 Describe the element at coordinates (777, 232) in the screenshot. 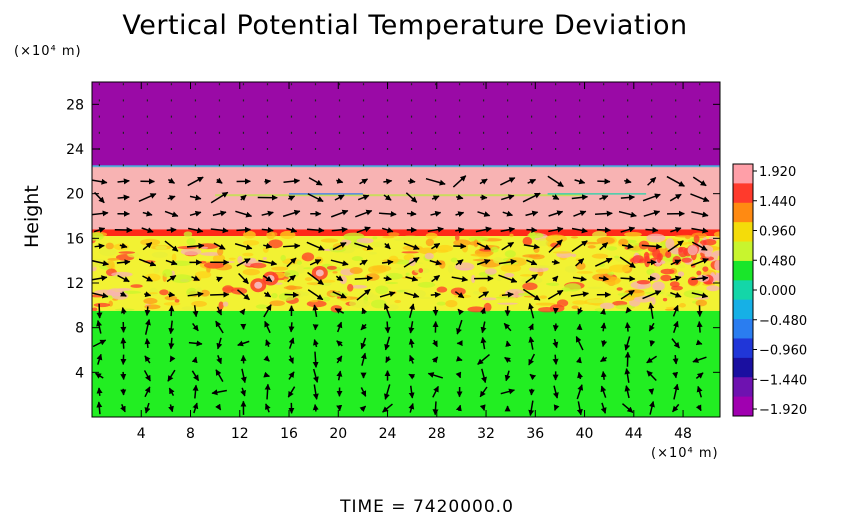

I see `colorbar-label: 0.960` at that location.